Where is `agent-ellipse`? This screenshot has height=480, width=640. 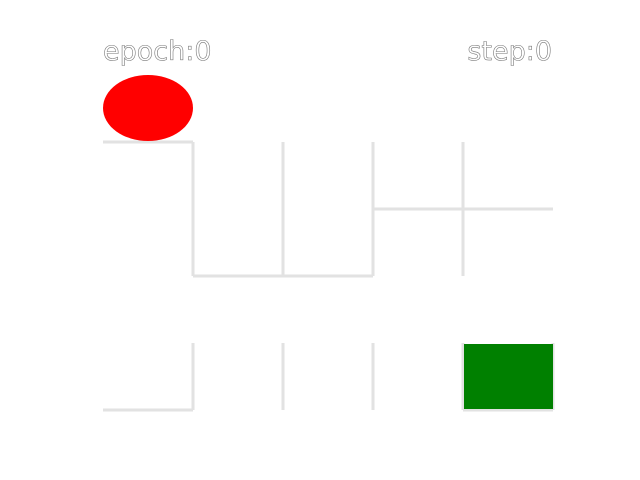
agent-ellipse is located at coordinates (148, 108).